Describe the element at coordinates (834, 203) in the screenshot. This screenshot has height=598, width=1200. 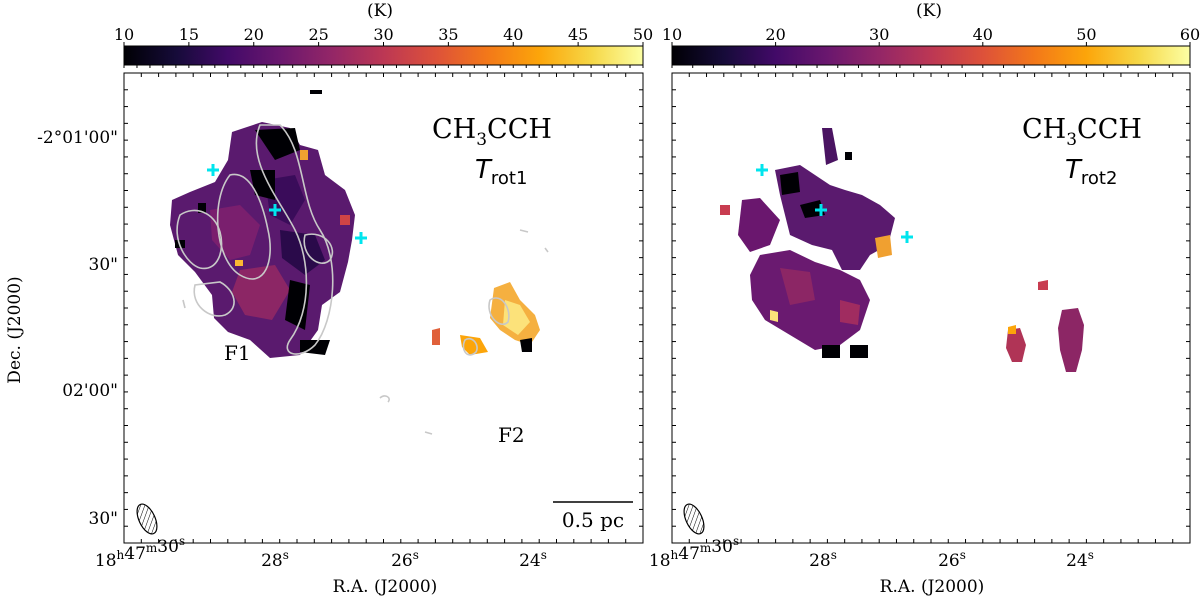
I see `markers-right` at that location.